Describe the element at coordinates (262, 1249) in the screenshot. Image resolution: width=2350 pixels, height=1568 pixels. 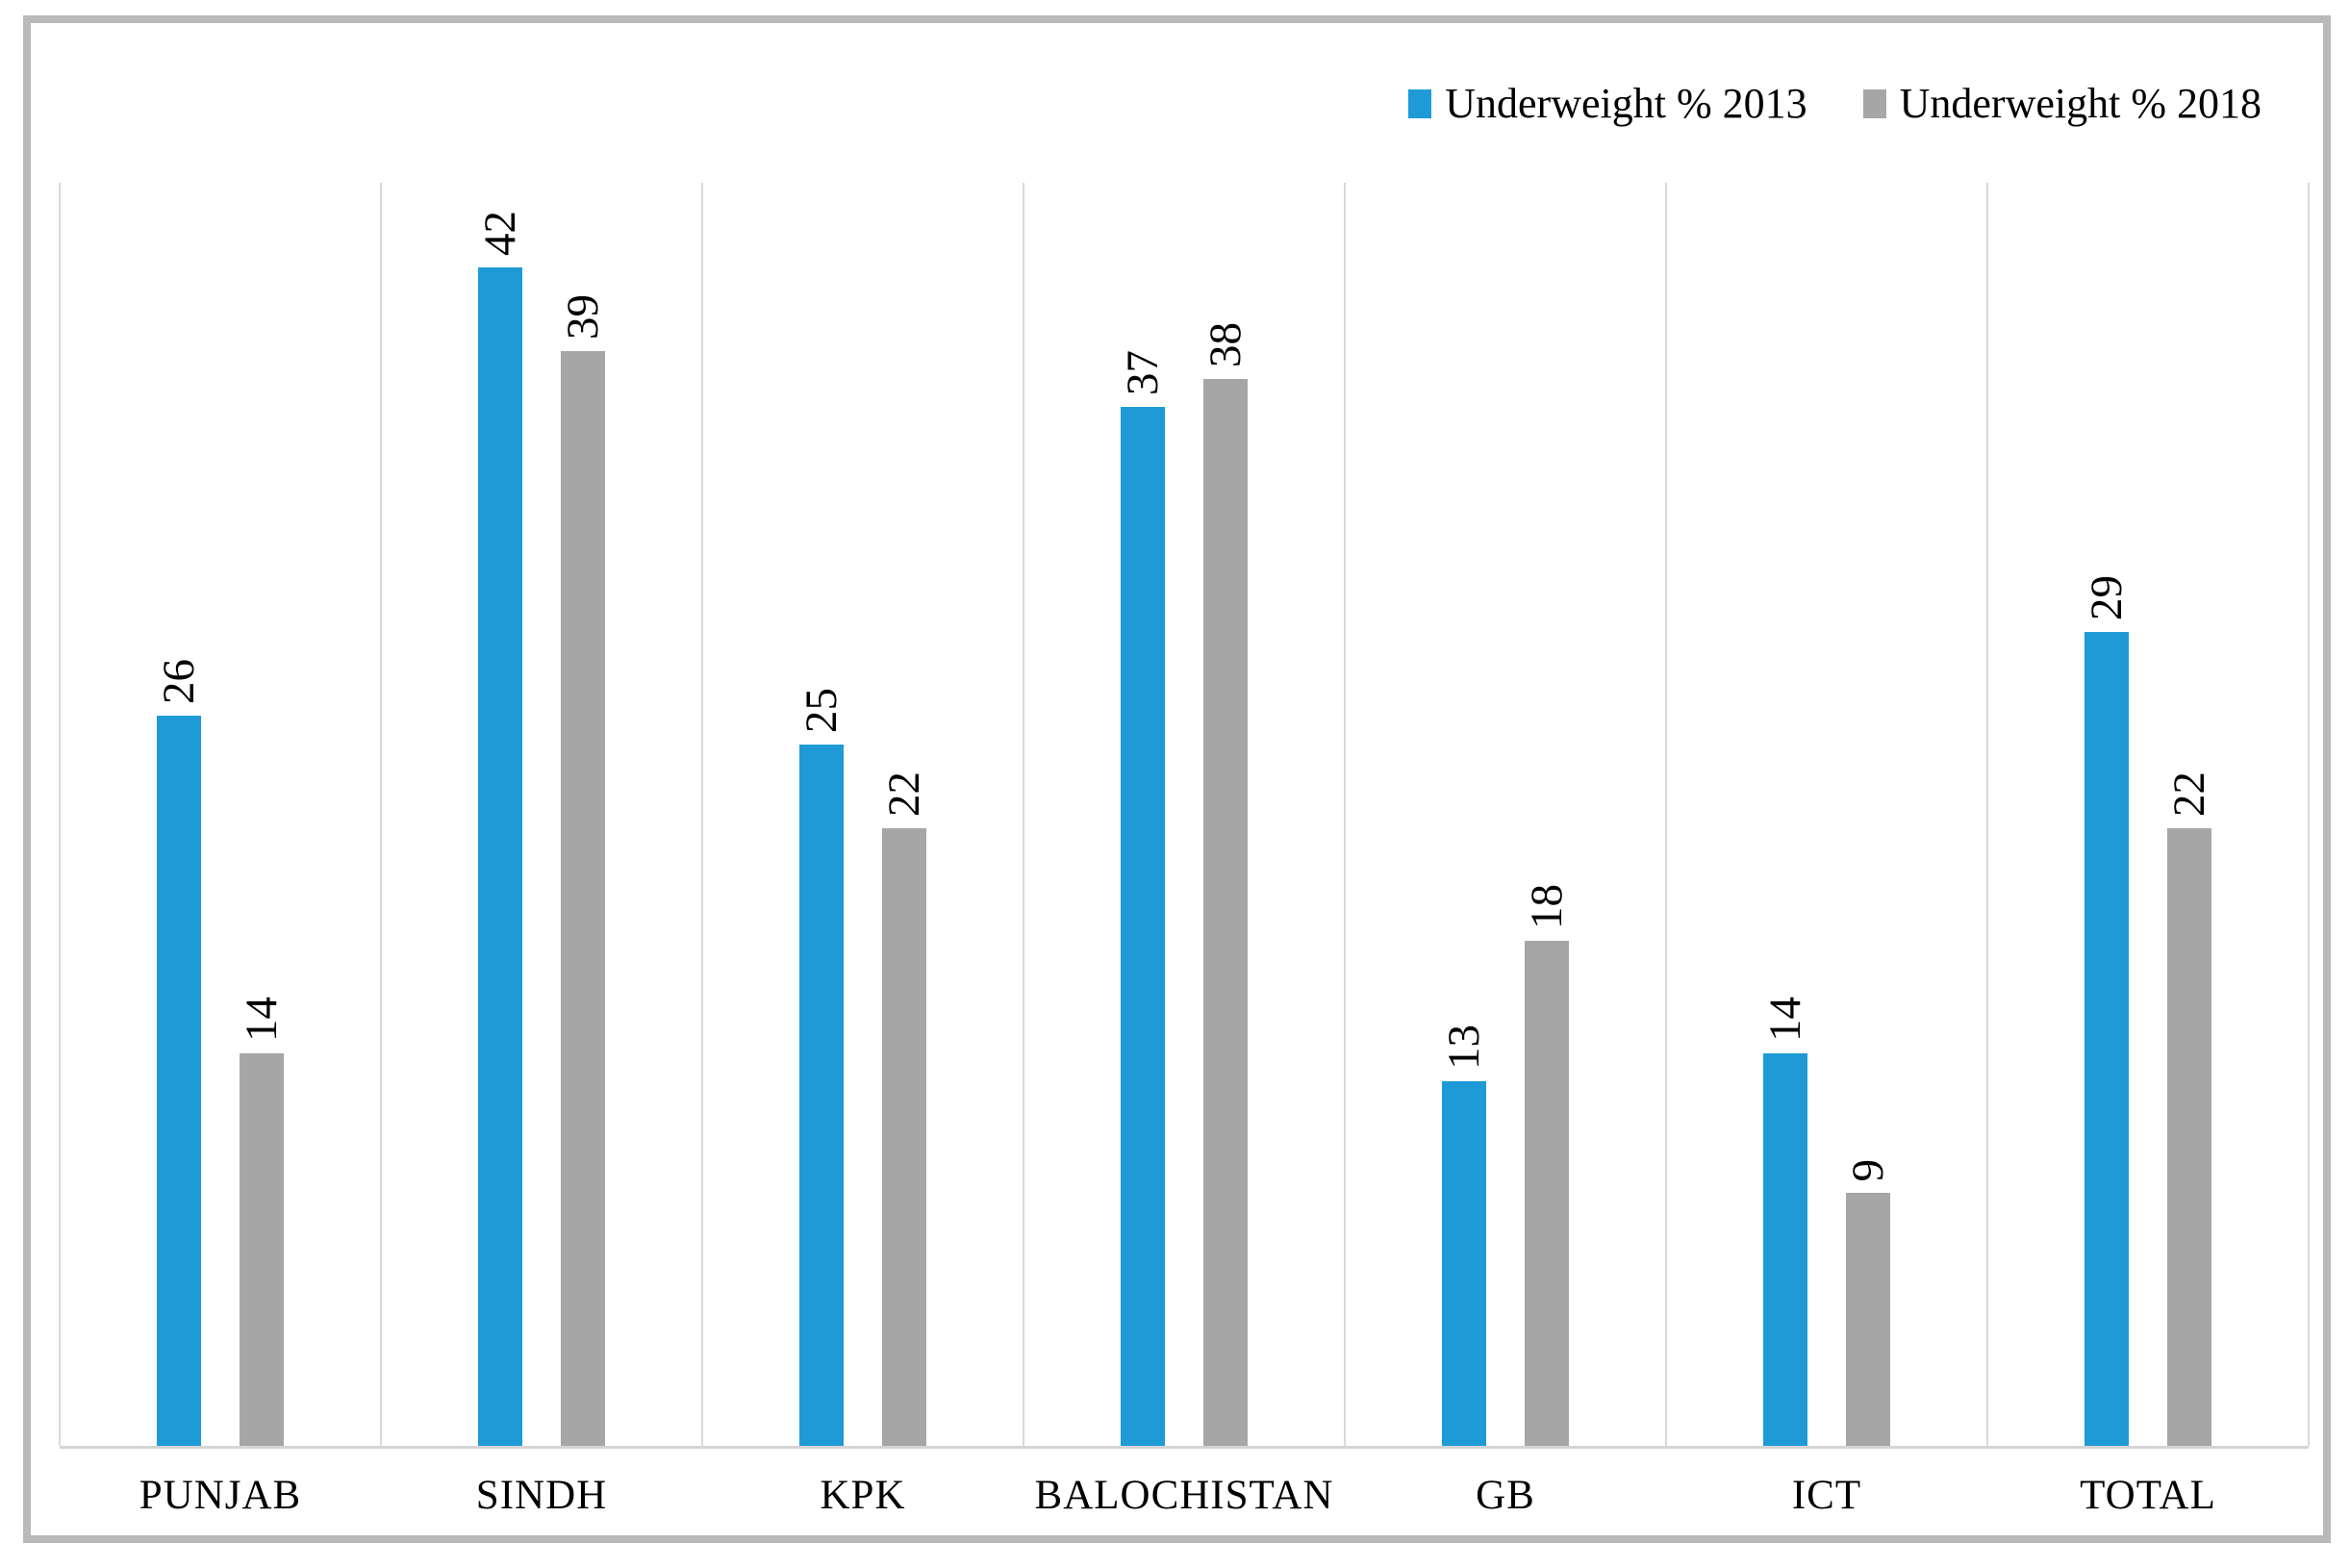
I see `bar-punjab-2018` at that location.